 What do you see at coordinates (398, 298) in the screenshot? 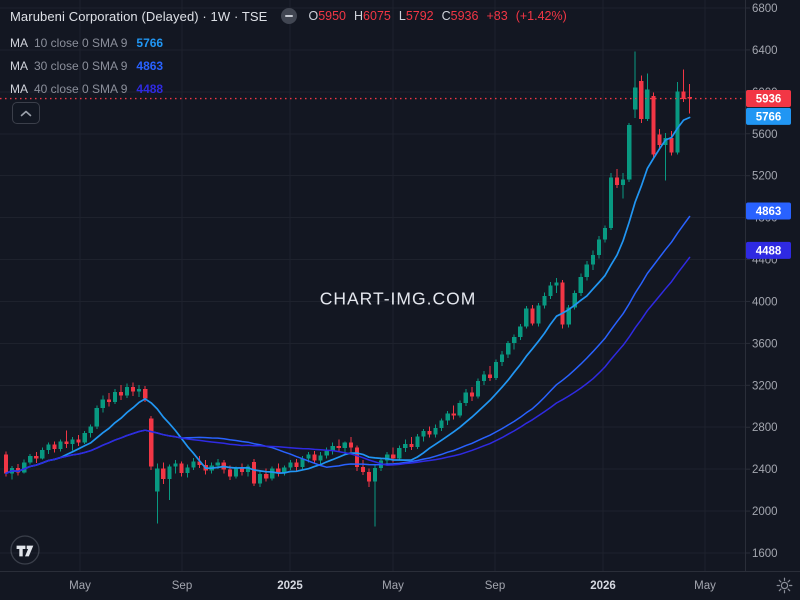
I see `watermark: CHART-IMG.COM` at bounding box center [398, 298].